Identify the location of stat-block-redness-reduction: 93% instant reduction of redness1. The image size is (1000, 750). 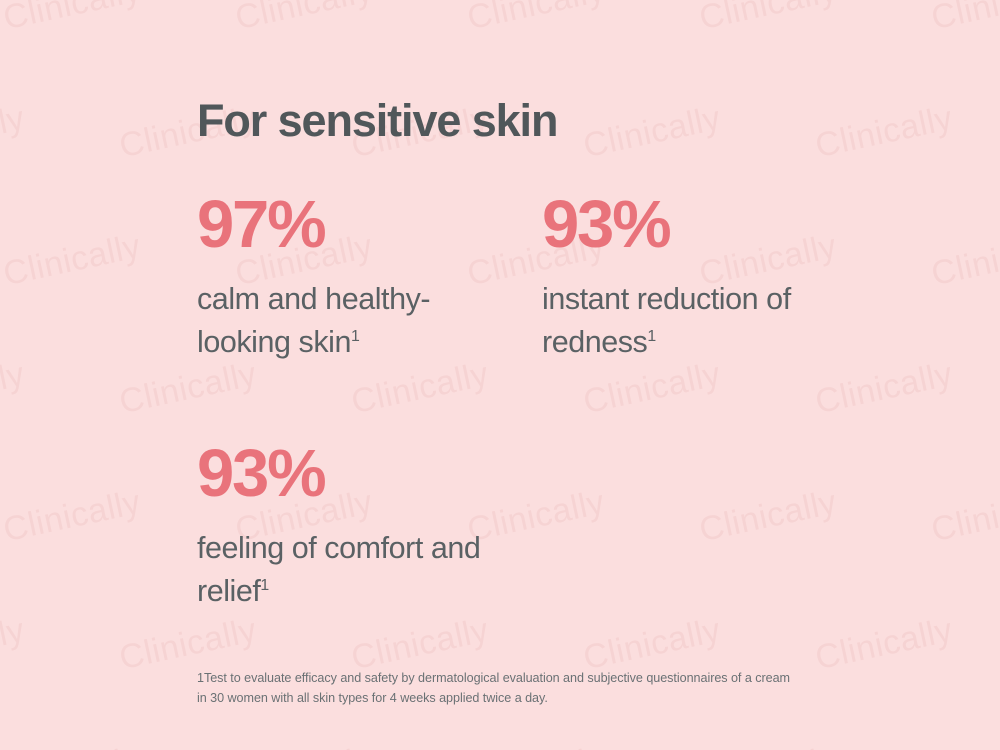
(707, 278).